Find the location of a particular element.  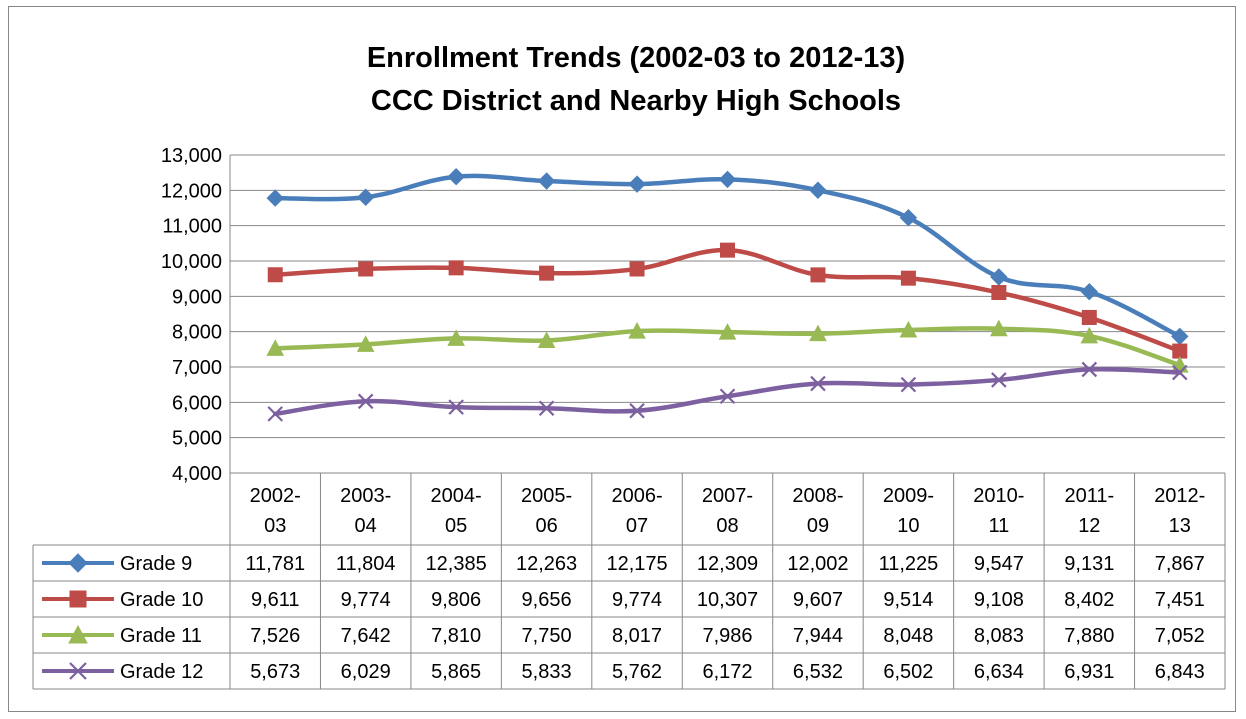

x-tick-label: 2005-06 is located at coordinates (546, 511).